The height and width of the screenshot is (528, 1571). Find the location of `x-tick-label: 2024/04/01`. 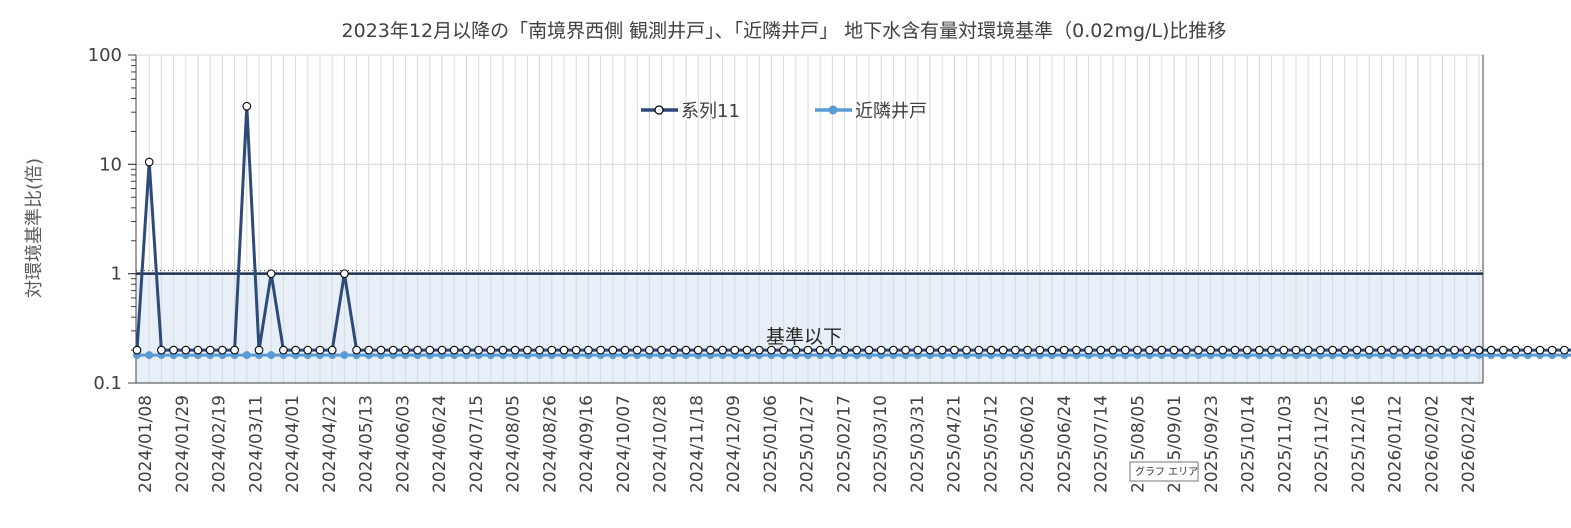

x-tick-label: 2024/04/01 is located at coordinates (293, 444).